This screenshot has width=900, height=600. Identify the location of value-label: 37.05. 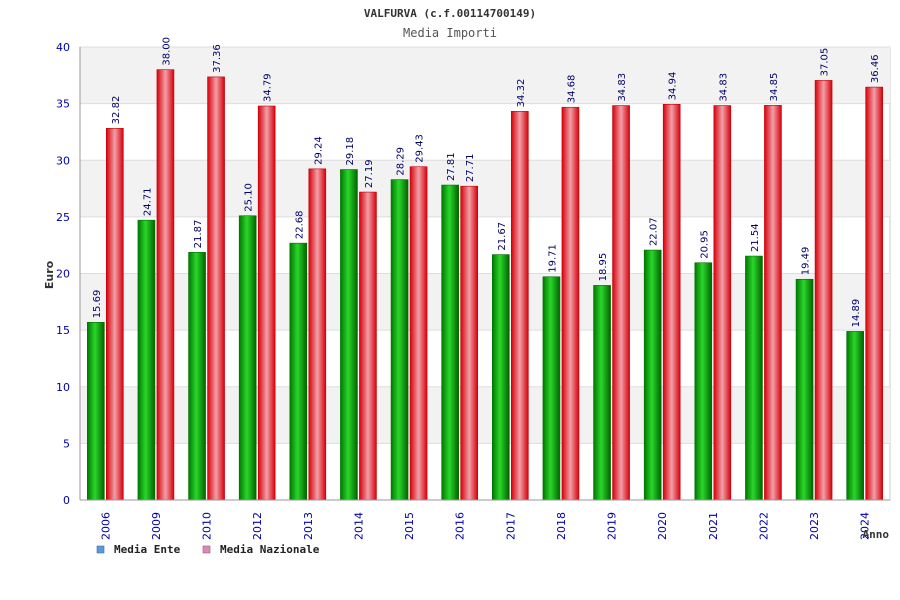
(825, 62).